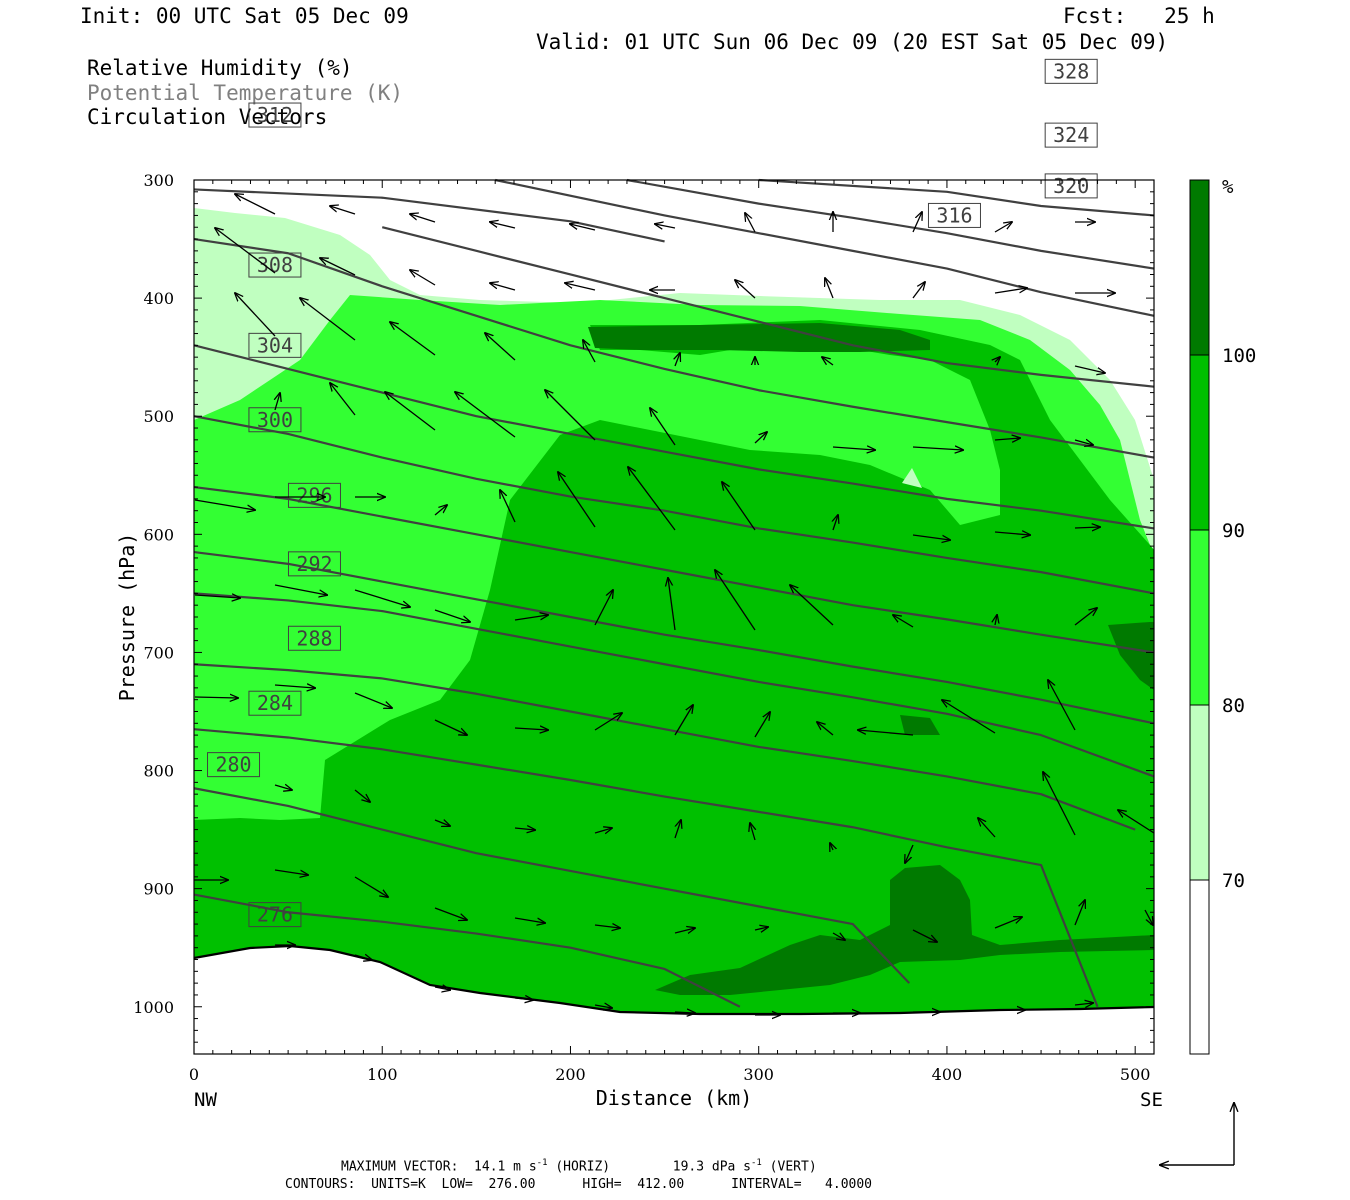  What do you see at coordinates (1139, 16) in the screenshot?
I see `forecast-hour: Fcst: 25 h` at bounding box center [1139, 16].